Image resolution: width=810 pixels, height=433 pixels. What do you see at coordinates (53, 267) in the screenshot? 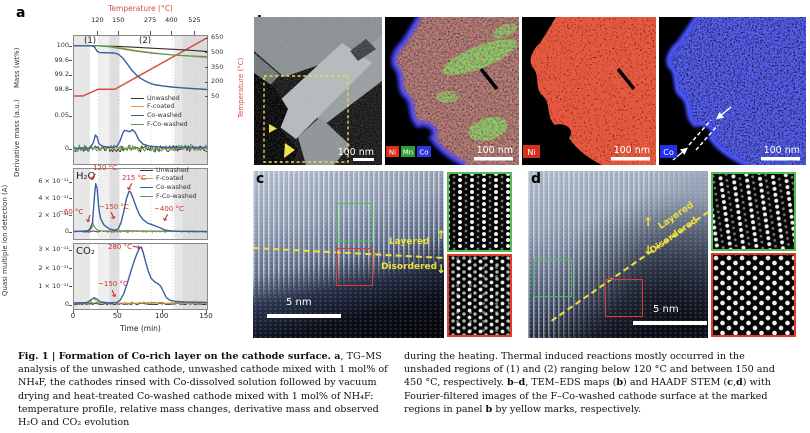
I see `y-tick-label: 2 × 10⁻¹¹` at bounding box center [53, 267].